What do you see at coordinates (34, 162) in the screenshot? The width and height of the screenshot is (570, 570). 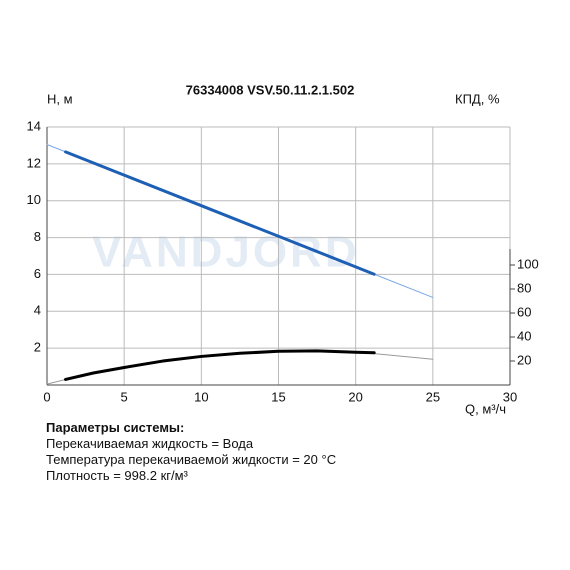 I see `y-tick-label: 12` at bounding box center [34, 162].